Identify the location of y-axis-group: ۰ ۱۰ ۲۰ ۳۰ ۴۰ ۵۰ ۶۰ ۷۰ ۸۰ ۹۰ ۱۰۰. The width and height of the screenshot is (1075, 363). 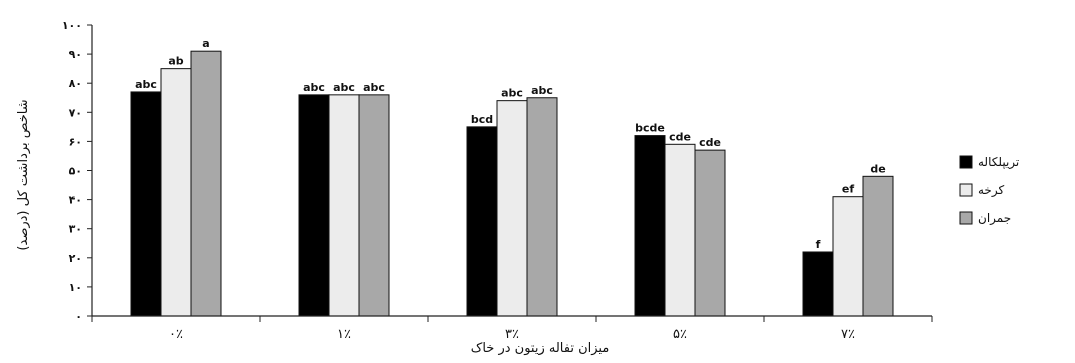
(77, 171).